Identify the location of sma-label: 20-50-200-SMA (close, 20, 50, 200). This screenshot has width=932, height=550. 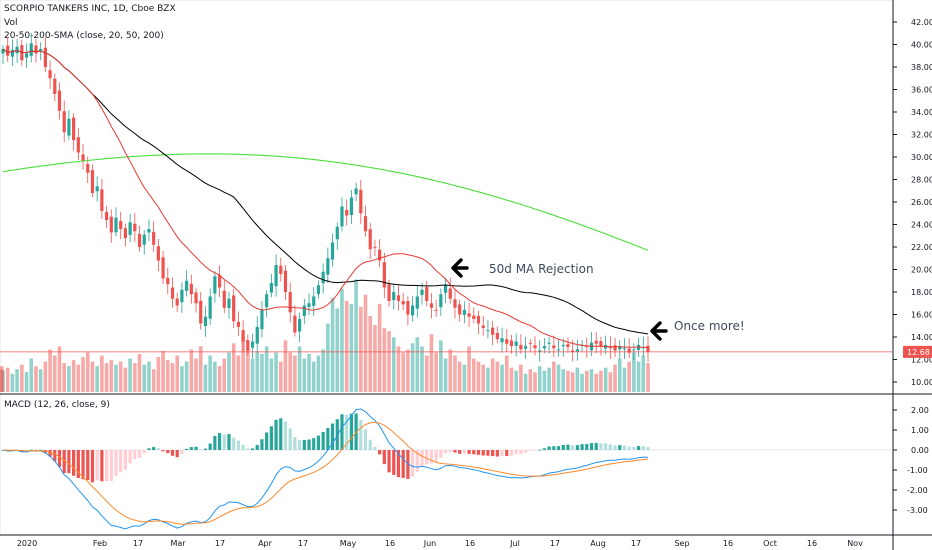
(84, 36).